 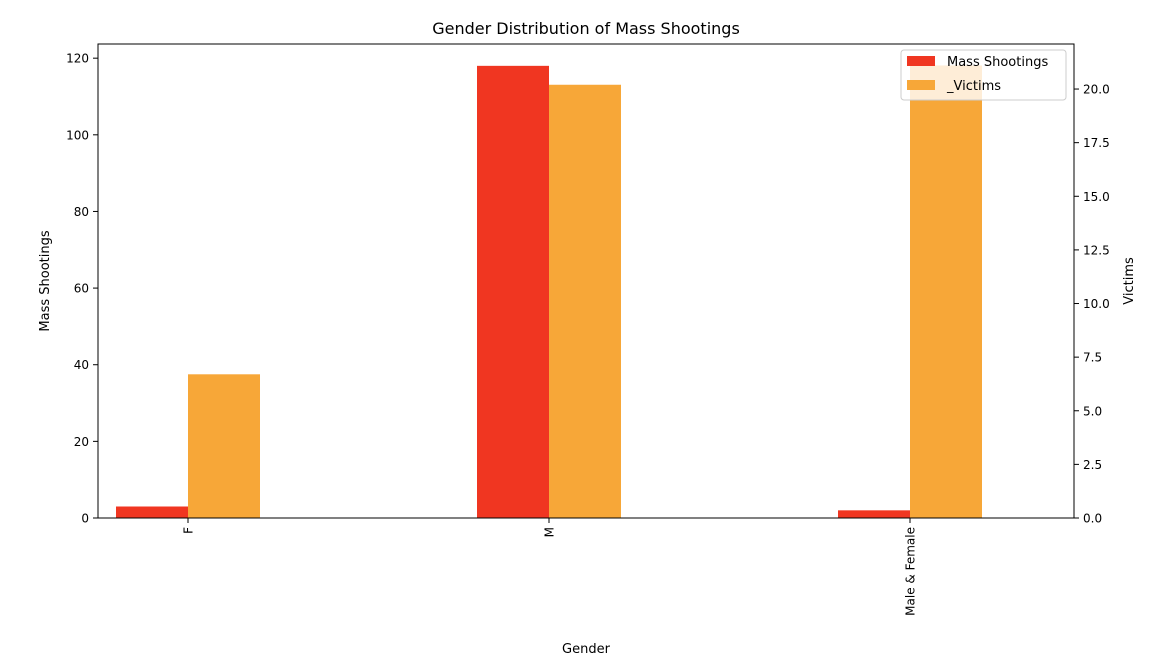 What do you see at coordinates (997, 62) in the screenshot?
I see `legend-label-0: Mass Shootings` at bounding box center [997, 62].